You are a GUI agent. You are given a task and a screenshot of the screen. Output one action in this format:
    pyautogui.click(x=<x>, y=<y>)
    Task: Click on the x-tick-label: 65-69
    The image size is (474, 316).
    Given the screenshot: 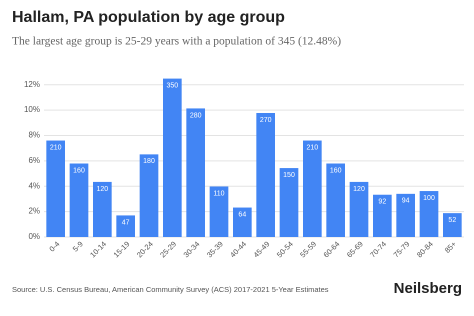 What is the action you would take?
    pyautogui.click(x=355, y=249)
    